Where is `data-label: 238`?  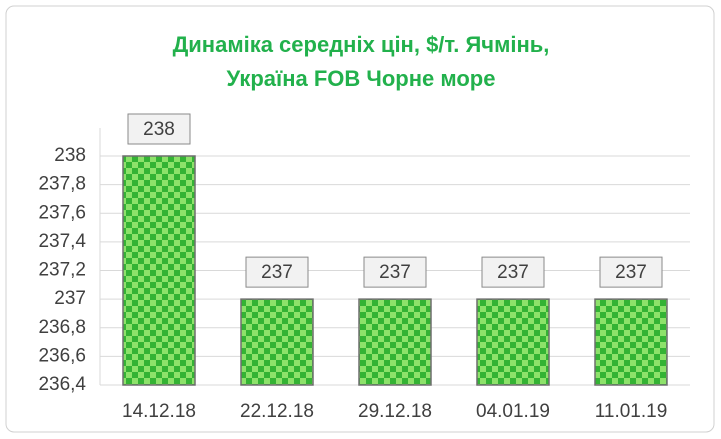 data-label: 238 is located at coordinates (159, 129).